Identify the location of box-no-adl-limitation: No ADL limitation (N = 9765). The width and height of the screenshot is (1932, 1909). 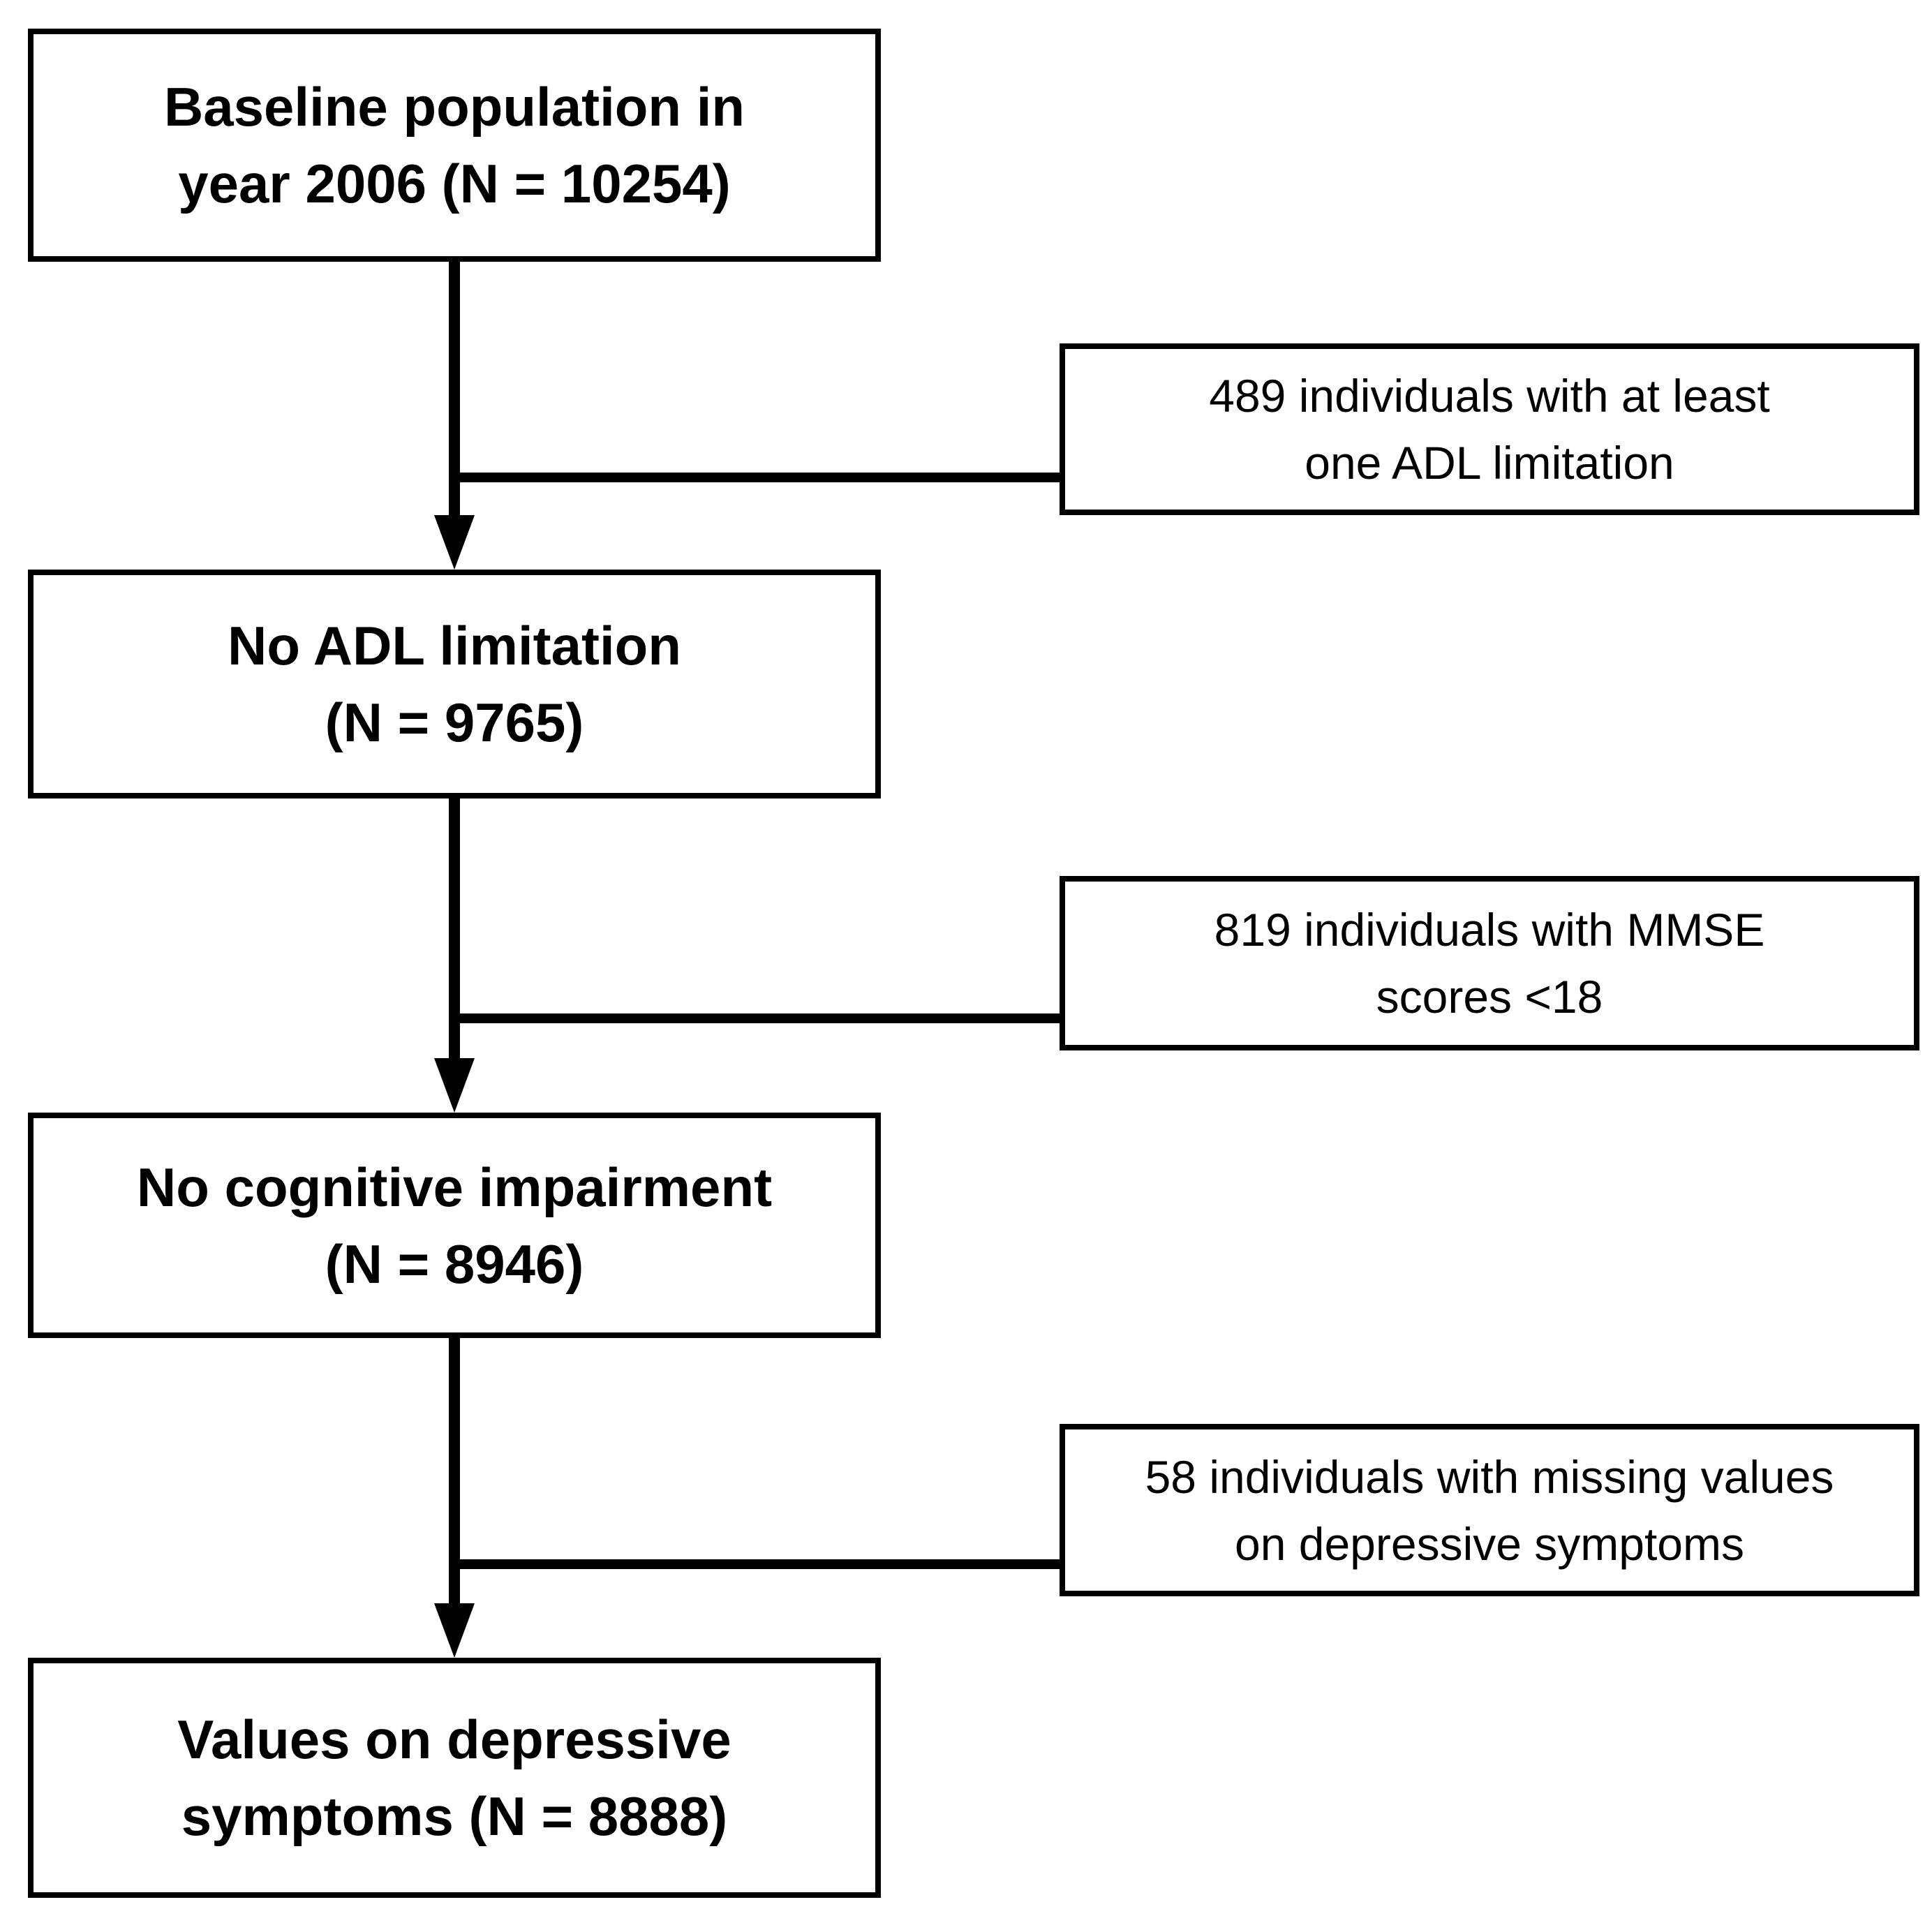
(454, 684).